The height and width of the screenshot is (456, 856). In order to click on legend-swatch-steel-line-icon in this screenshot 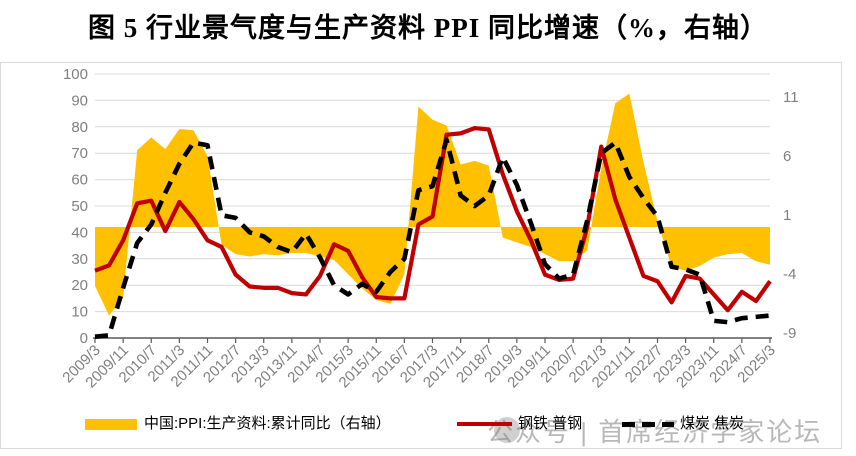, I will do `click(484, 424)`.